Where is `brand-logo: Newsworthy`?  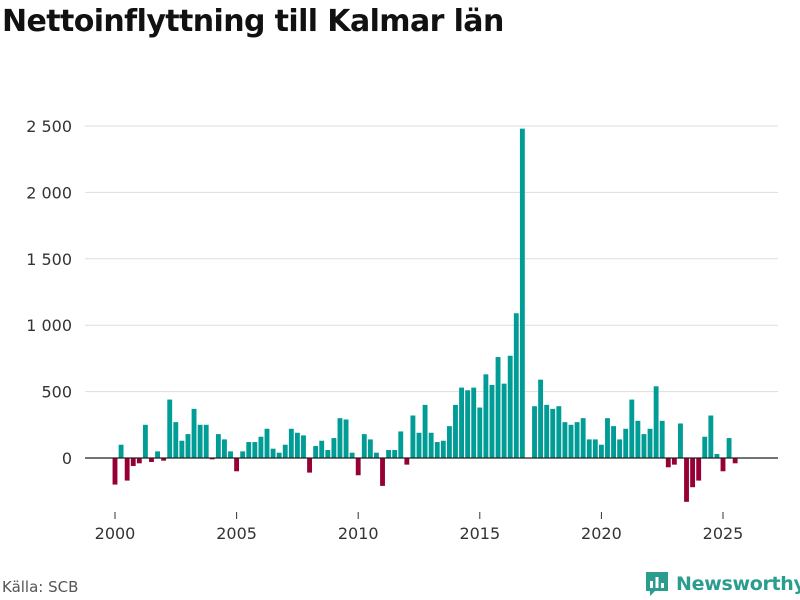 brand-logo: Newsworthy is located at coordinates (722, 584).